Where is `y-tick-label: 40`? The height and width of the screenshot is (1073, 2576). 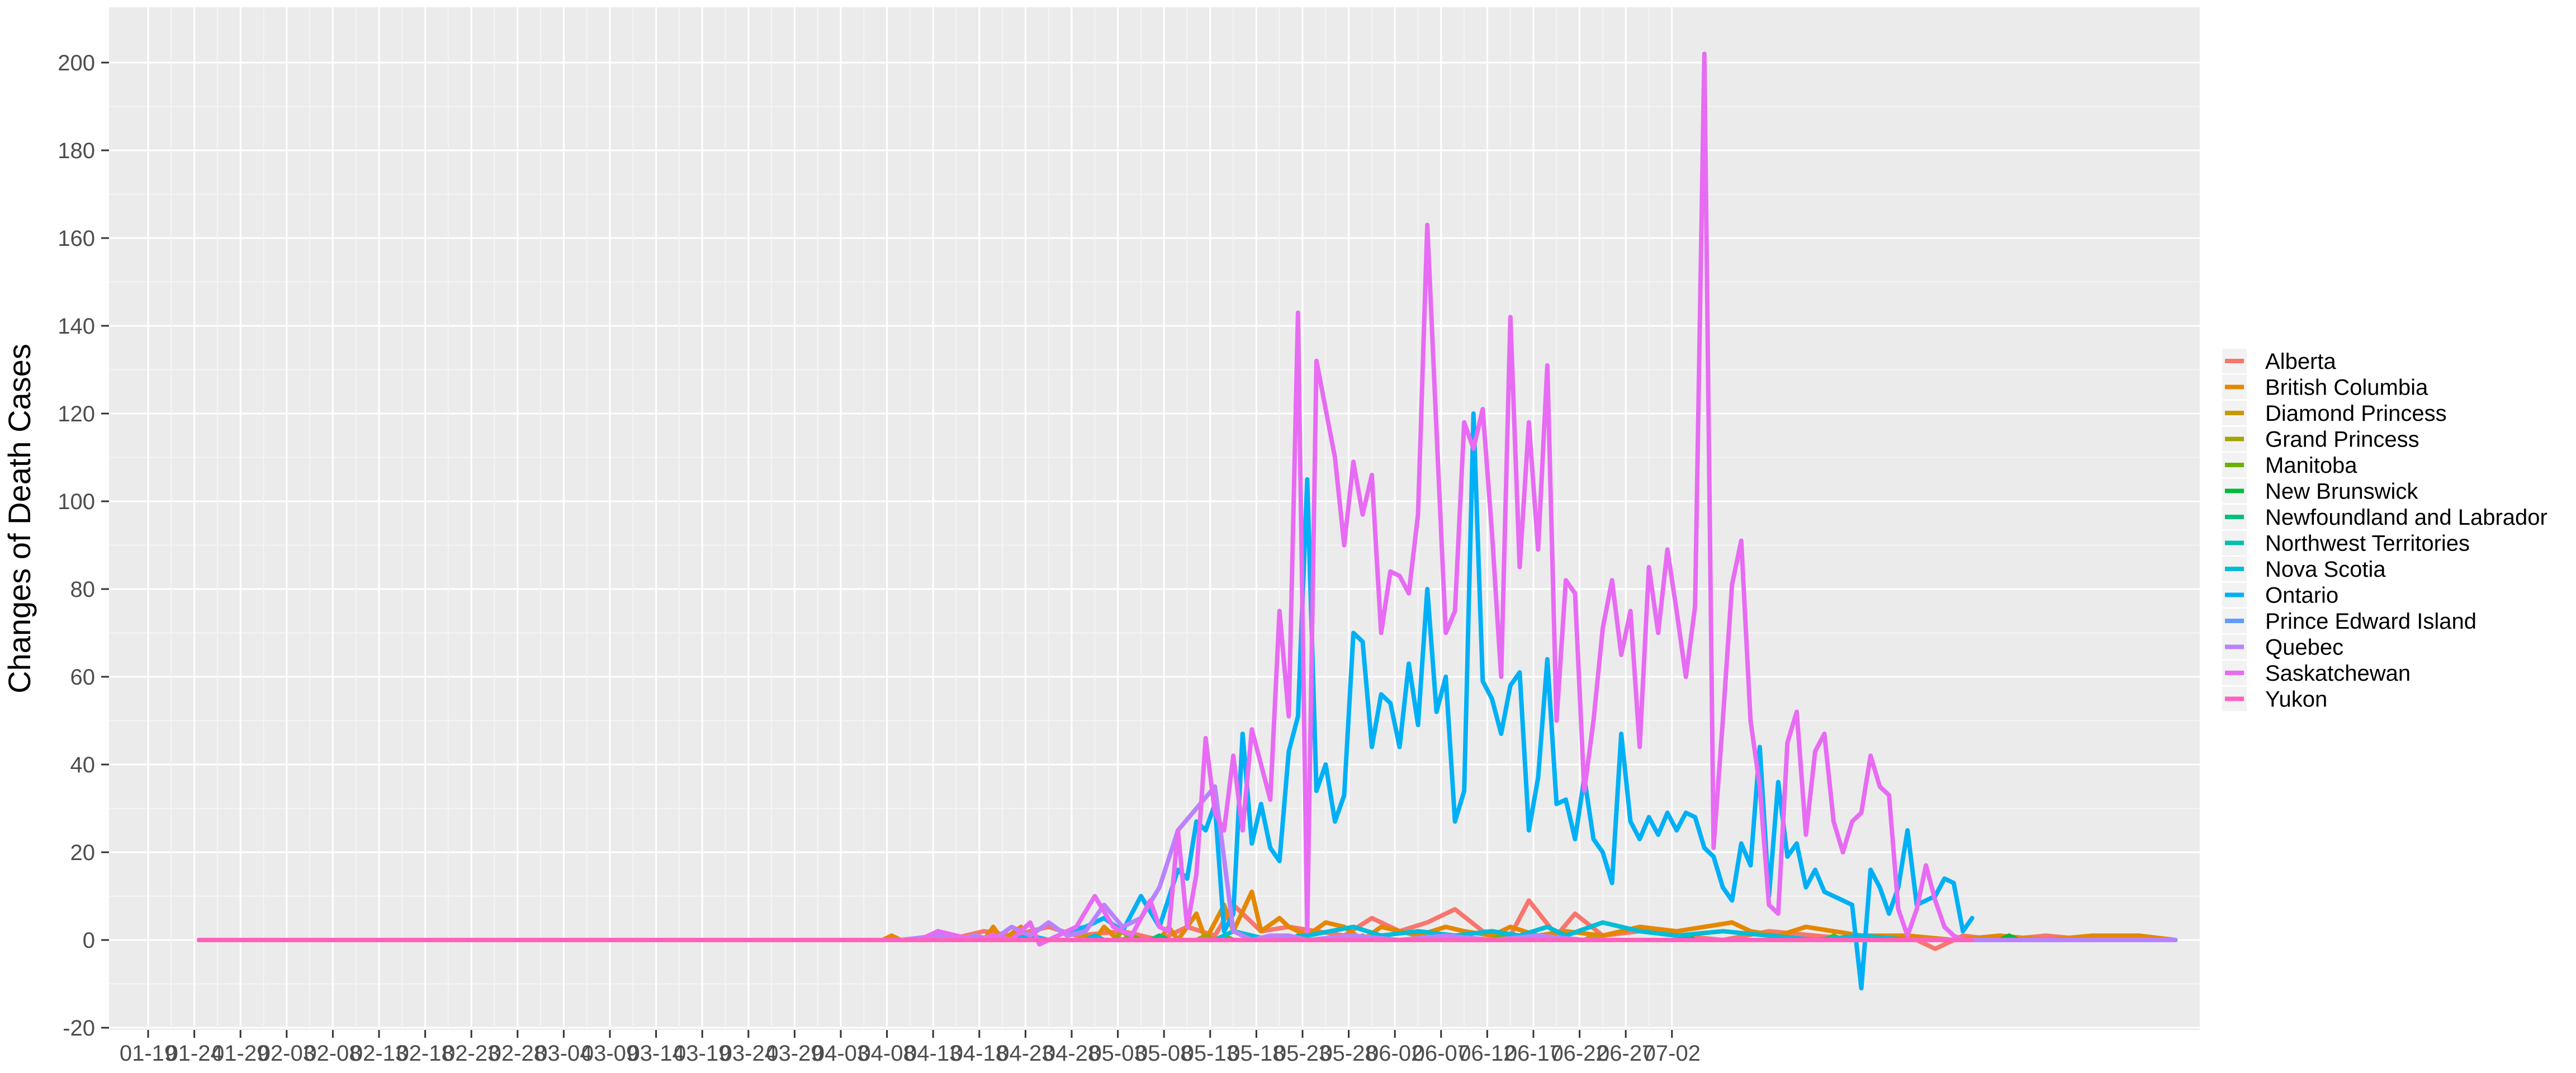
y-tick-label: 40 is located at coordinates (83, 765).